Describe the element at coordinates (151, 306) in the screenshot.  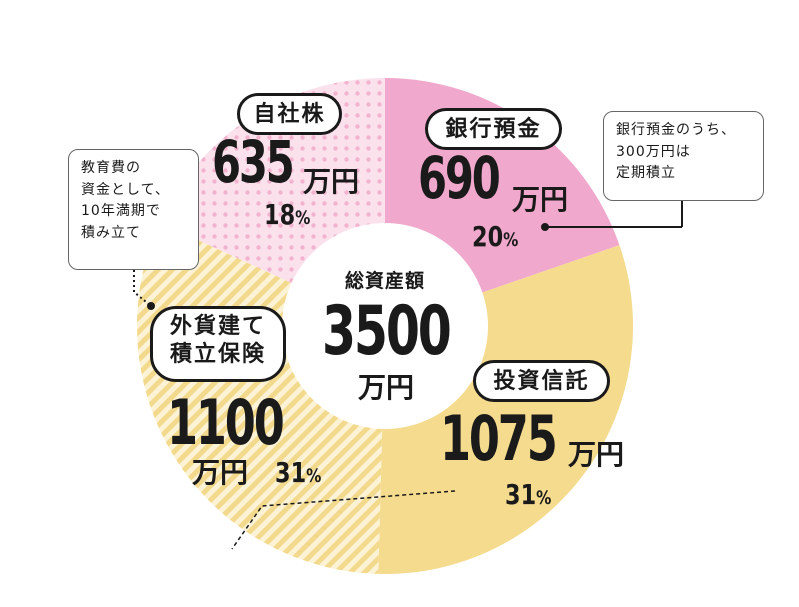
I see `connector-fx-dot` at that location.